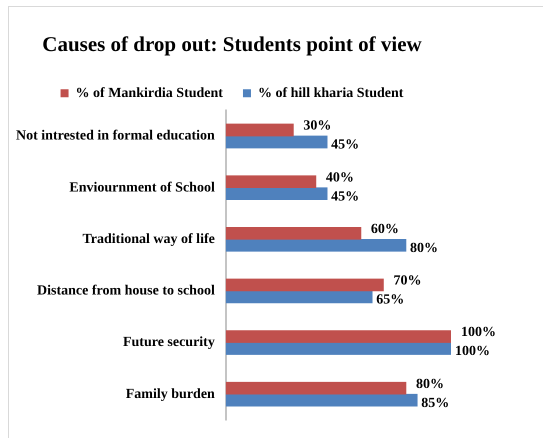 The height and width of the screenshot is (438, 543). What do you see at coordinates (435, 403) in the screenshot?
I see `data-label: 85%` at bounding box center [435, 403].